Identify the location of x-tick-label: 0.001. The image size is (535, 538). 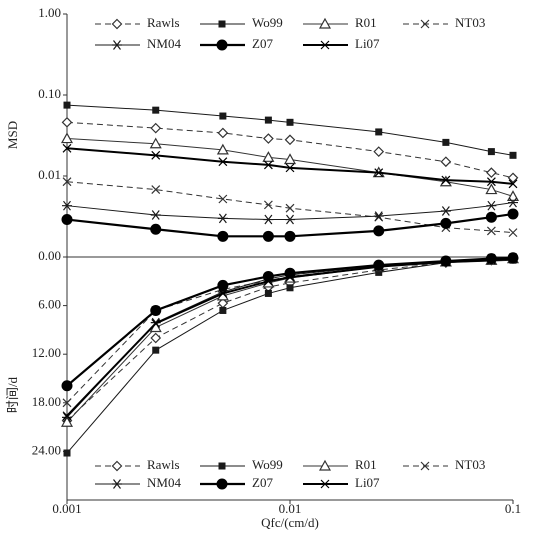
(66, 508).